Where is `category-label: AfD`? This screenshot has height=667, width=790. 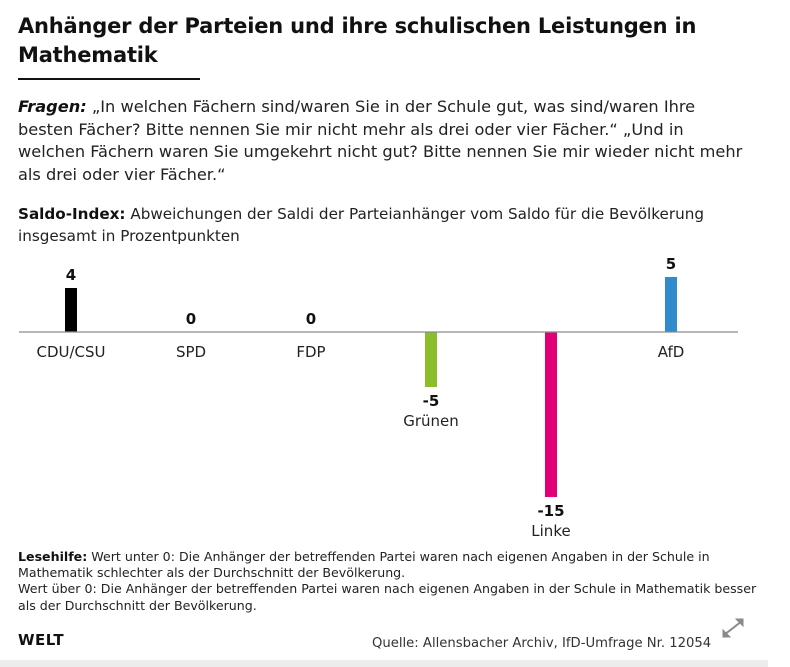
category-label: AfD is located at coordinates (671, 352).